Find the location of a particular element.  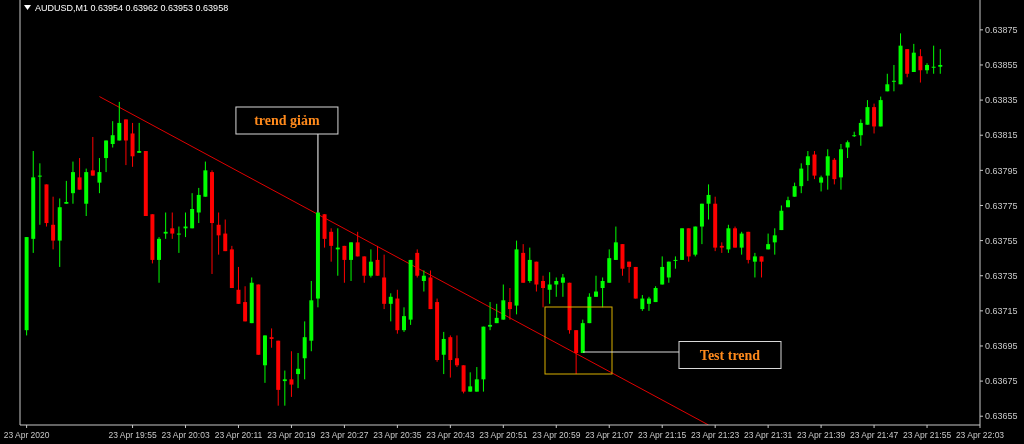

x-tick-label: 23 Apr 2020 is located at coordinates (26, 435).